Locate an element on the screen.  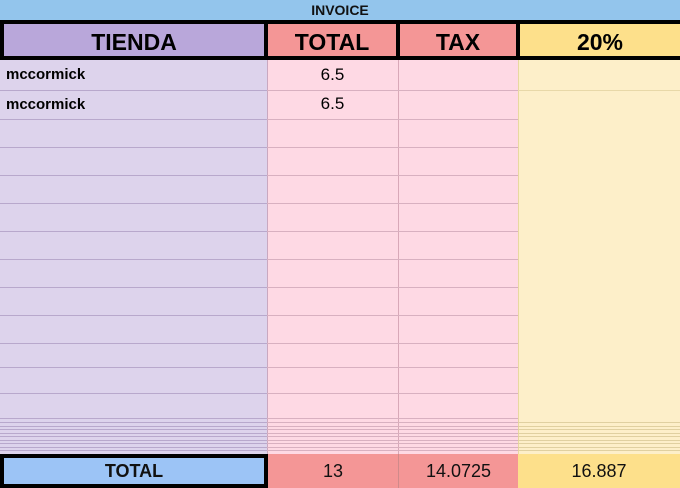
header-total: TOTAL is located at coordinates (332, 40).